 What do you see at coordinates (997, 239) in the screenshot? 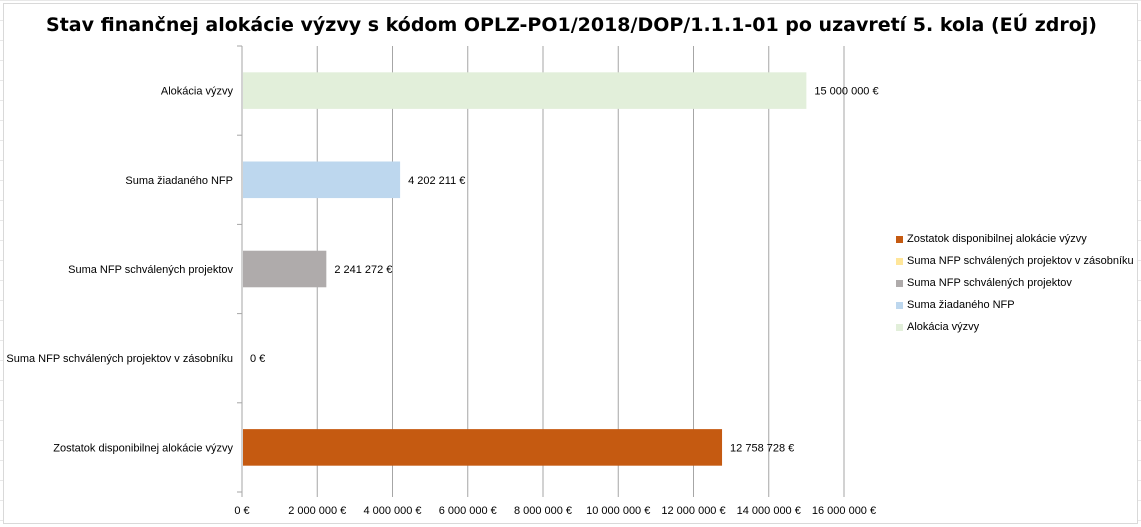
I see `legend-label: Zostatok disponibilnej alokácie výzvy` at bounding box center [997, 239].